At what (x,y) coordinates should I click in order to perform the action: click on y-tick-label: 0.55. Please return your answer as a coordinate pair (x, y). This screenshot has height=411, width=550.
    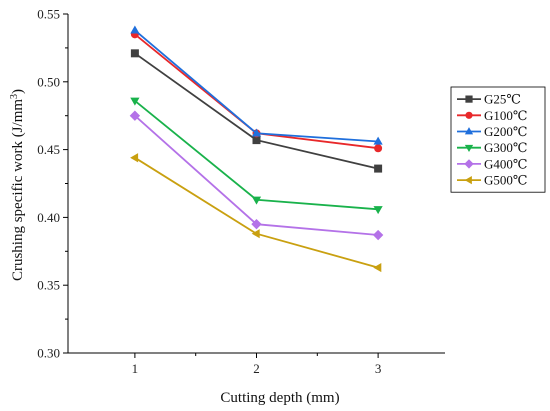
    Looking at the image, I should click on (48, 14).